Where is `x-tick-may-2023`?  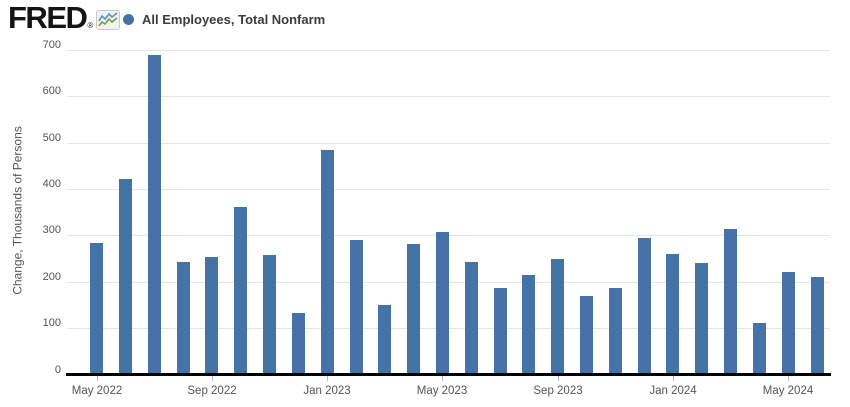 x-tick-may-2023 is located at coordinates (442, 378).